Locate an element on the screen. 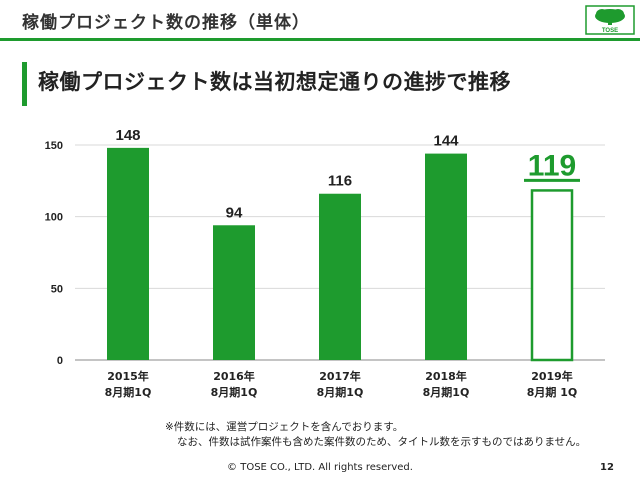 The image size is (640, 480). x-tick-label: 2017年 is located at coordinates (340, 376).